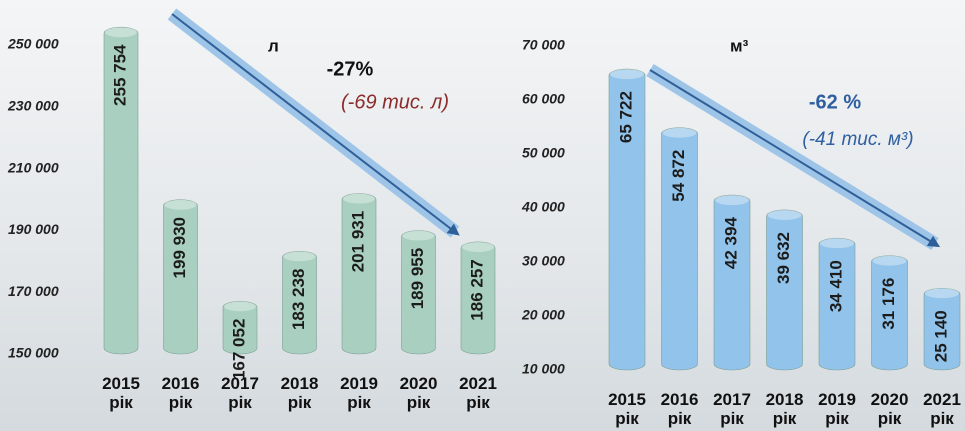 This screenshot has width=965, height=431. Describe the element at coordinates (33, 229) in the screenshot. I see `y-tick-label: 190 000` at that location.